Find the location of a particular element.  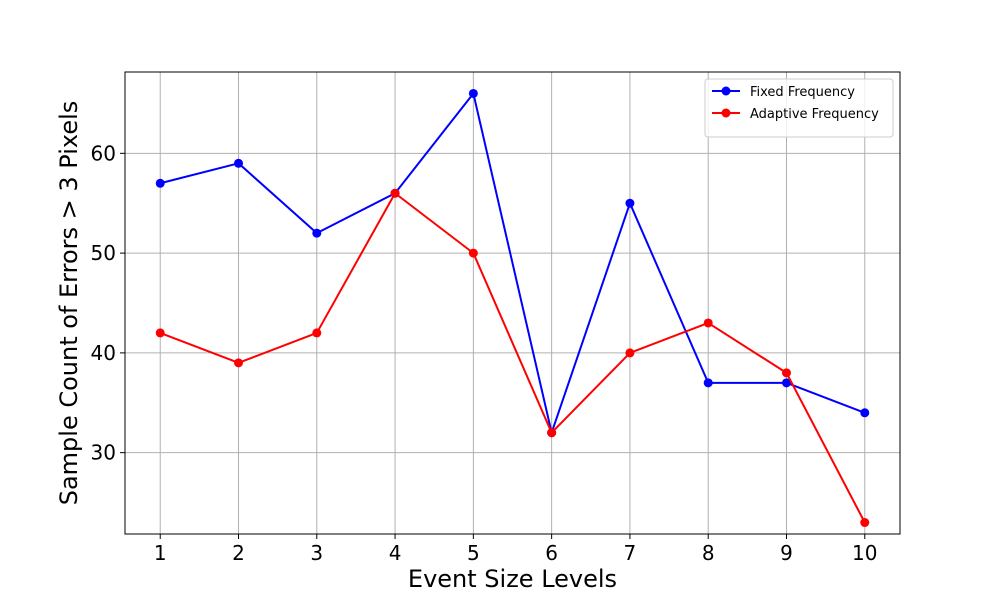

x-tick-label: 5 is located at coordinates (473, 553).